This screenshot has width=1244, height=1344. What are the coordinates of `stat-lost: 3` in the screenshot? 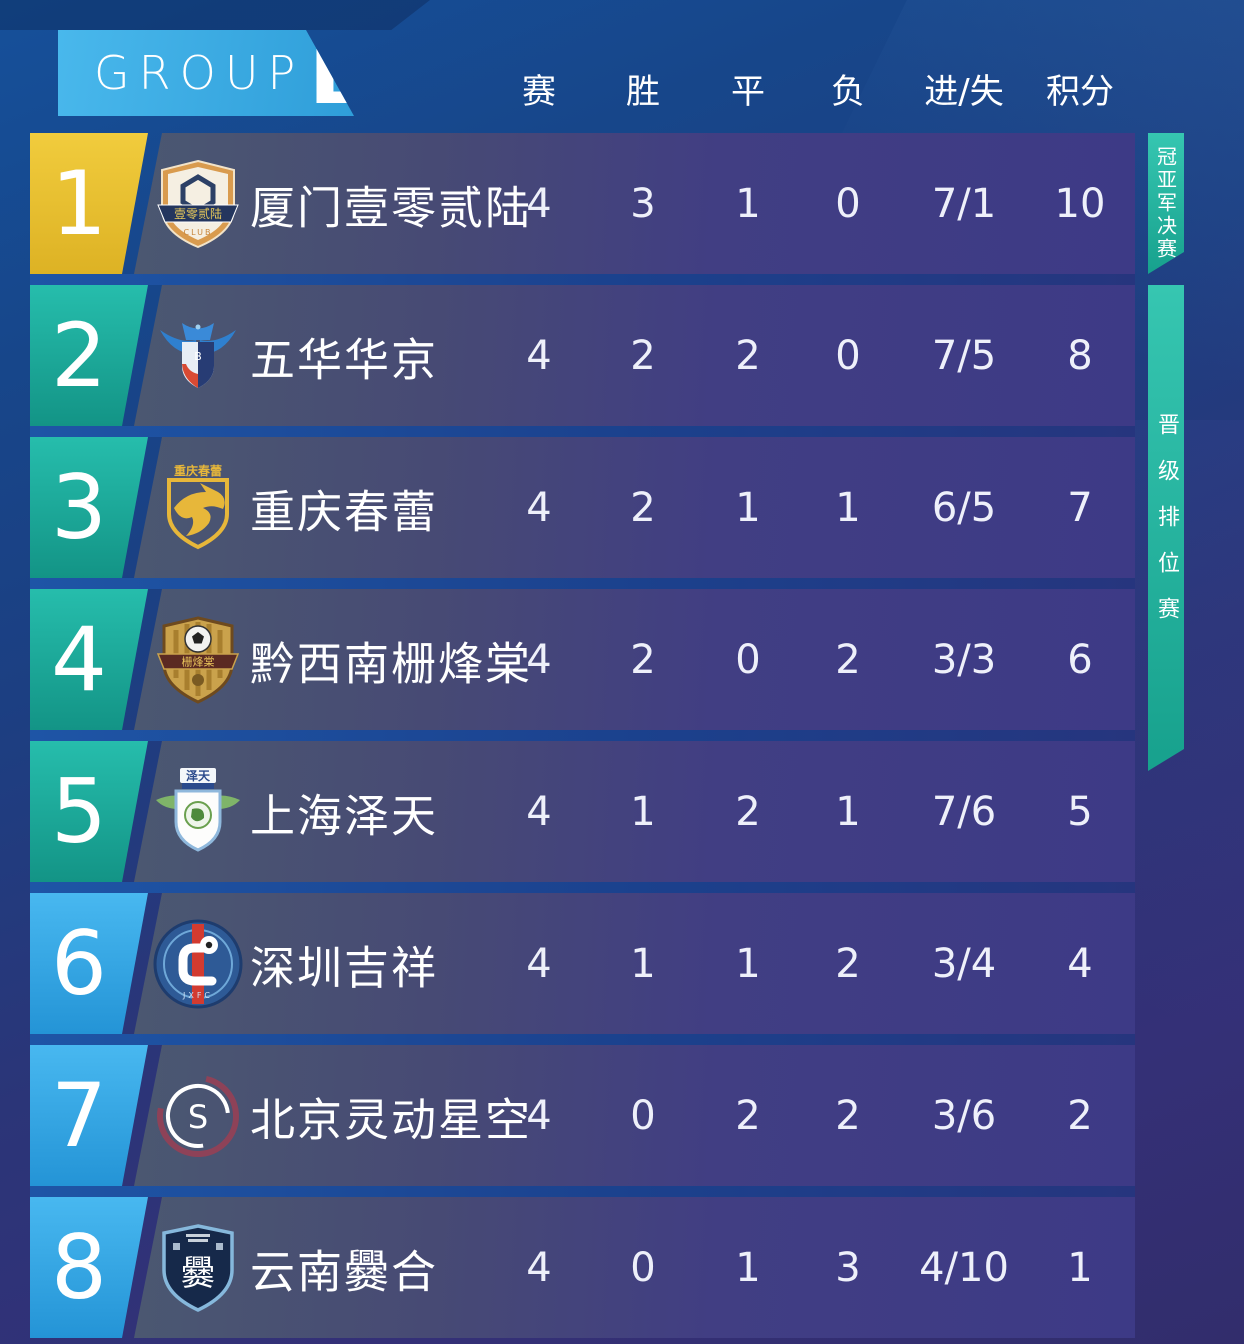 It's located at (848, 1267).